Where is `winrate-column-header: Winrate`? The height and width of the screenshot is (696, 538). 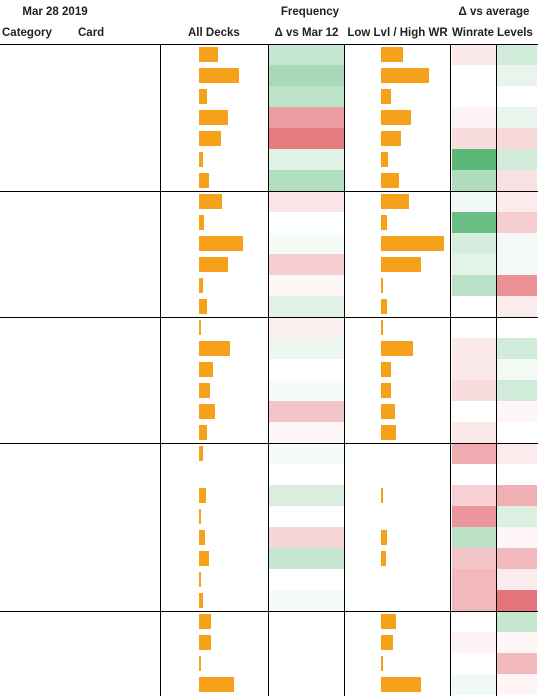
winrate-column-header: Winrate is located at coordinates (473, 33).